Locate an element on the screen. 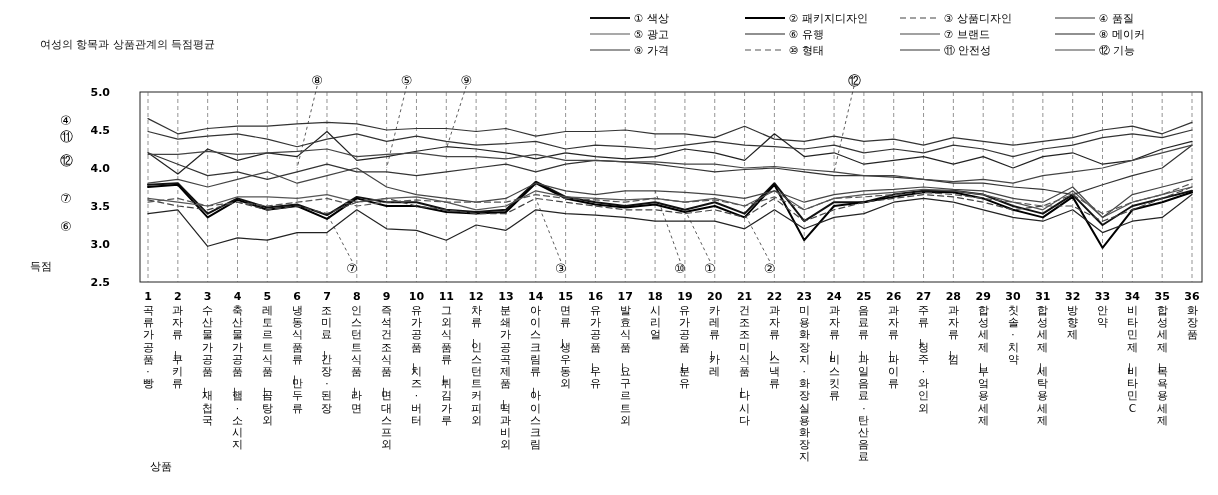  annotation: ⑩ is located at coordinates (680, 268).